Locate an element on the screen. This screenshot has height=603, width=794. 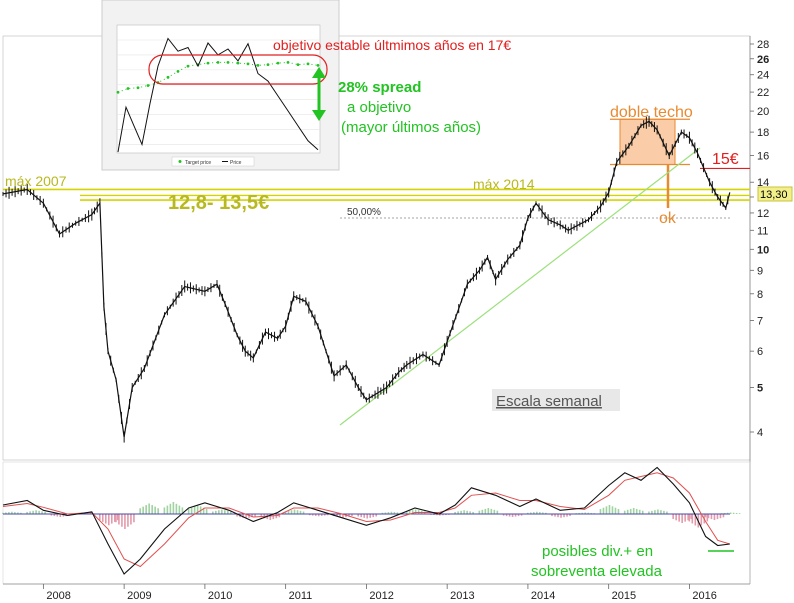
y-tick-label: 8 is located at coordinates (760, 295).